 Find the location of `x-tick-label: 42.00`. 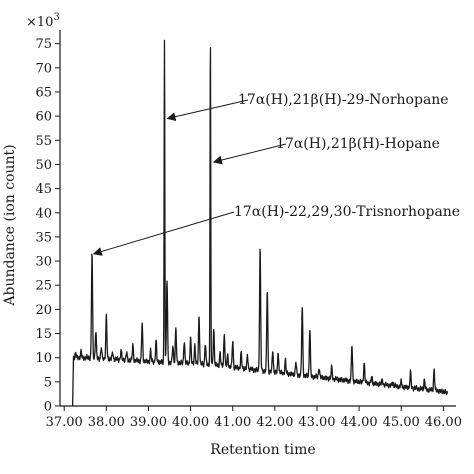

x-tick-label: 42.00 is located at coordinates (274, 422).